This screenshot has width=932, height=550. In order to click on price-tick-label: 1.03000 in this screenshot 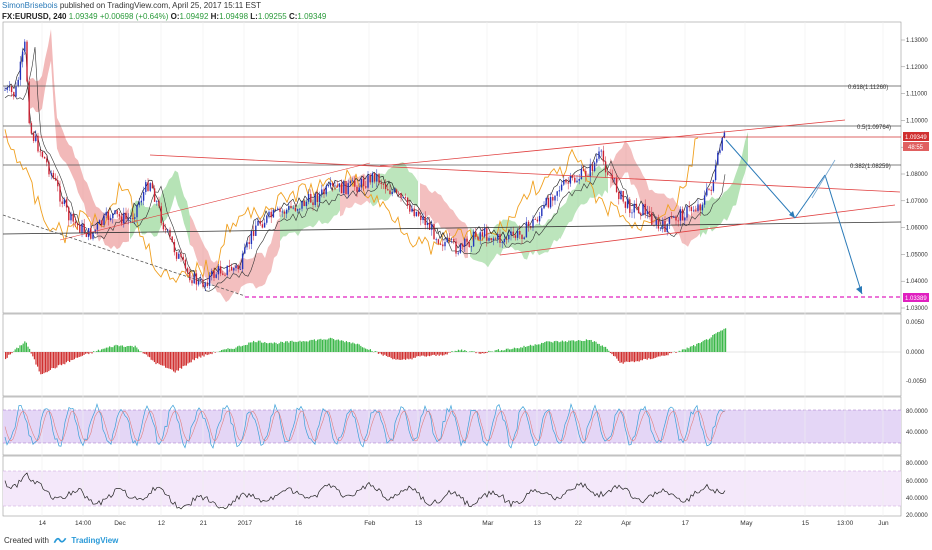, I will do `click(917, 309)`.